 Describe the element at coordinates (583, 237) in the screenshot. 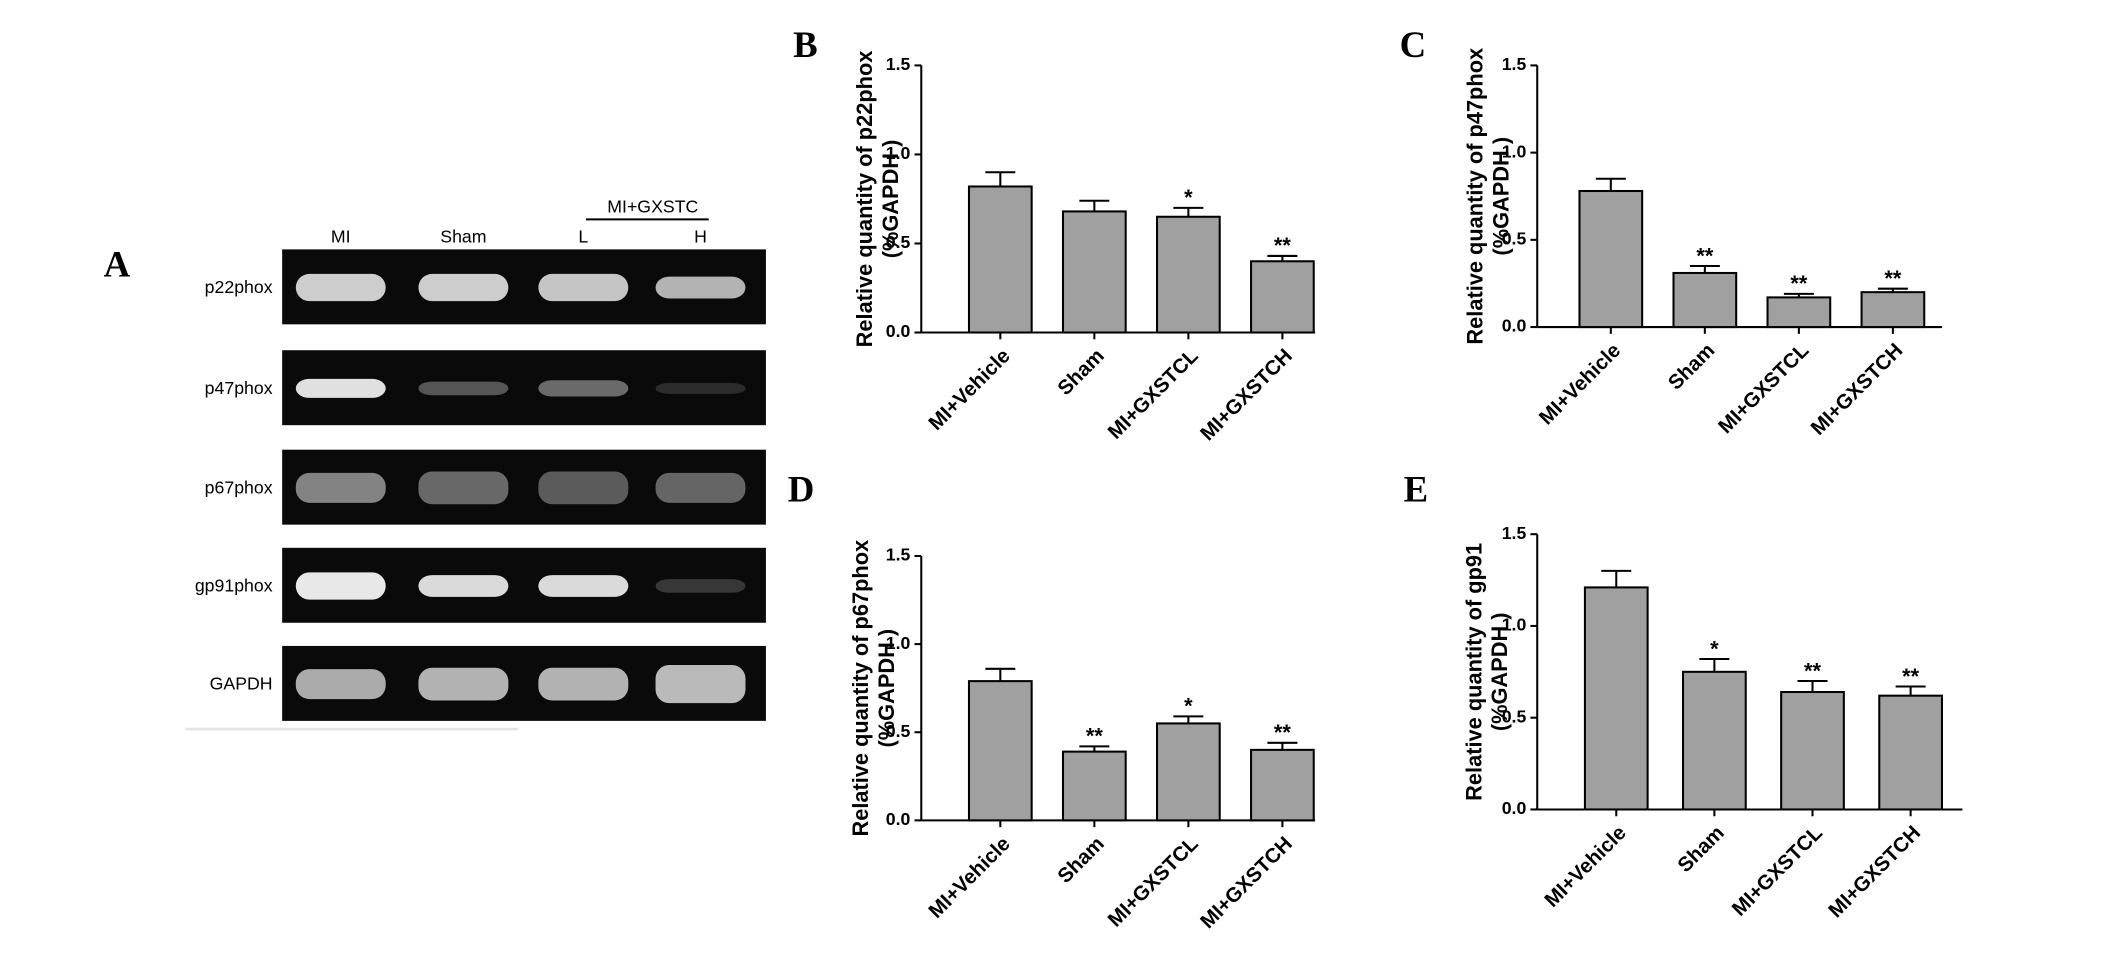

I see `lane-label: L` at that location.